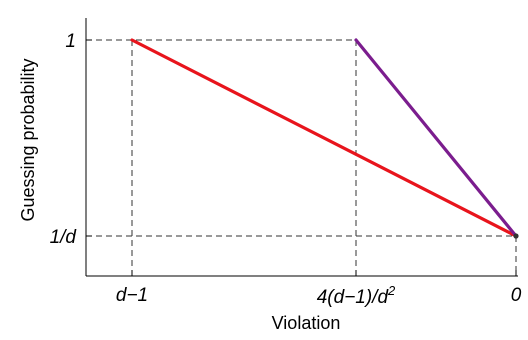  I want to click on x-tick-label-middle-sup: 2, so click(391, 290).